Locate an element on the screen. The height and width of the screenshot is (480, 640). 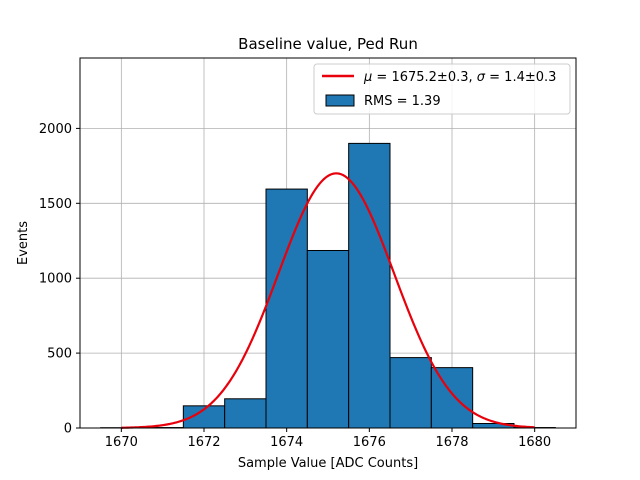
y-axis-ticks: 0 500 1000 1500 2000 is located at coordinates (59, 279).